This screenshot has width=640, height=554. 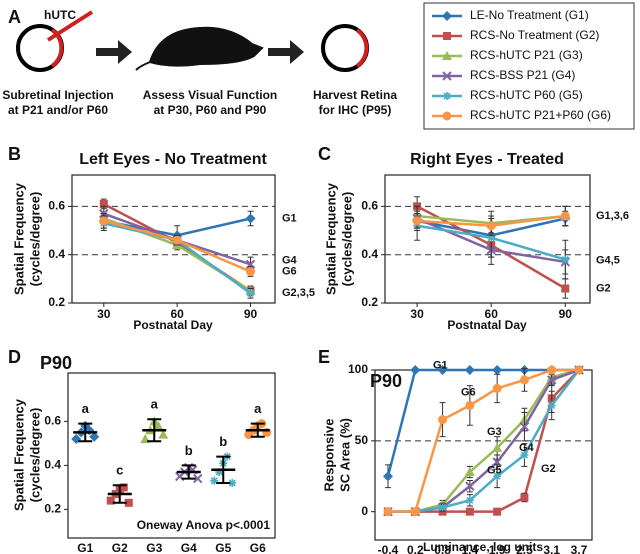 I want to click on step-caption: at P30, P60 and P90, so click(x=210, y=110).